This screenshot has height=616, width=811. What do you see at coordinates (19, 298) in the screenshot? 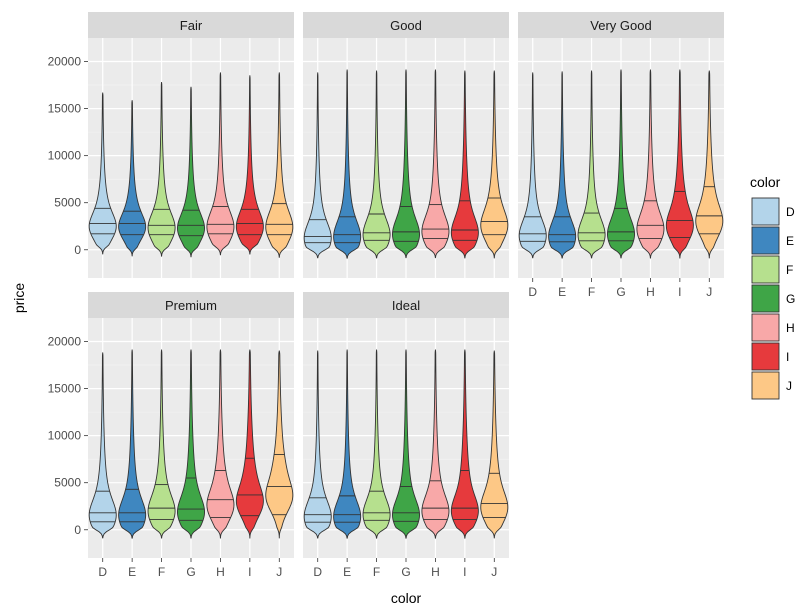
I see `y-axis-title: price` at bounding box center [19, 298].